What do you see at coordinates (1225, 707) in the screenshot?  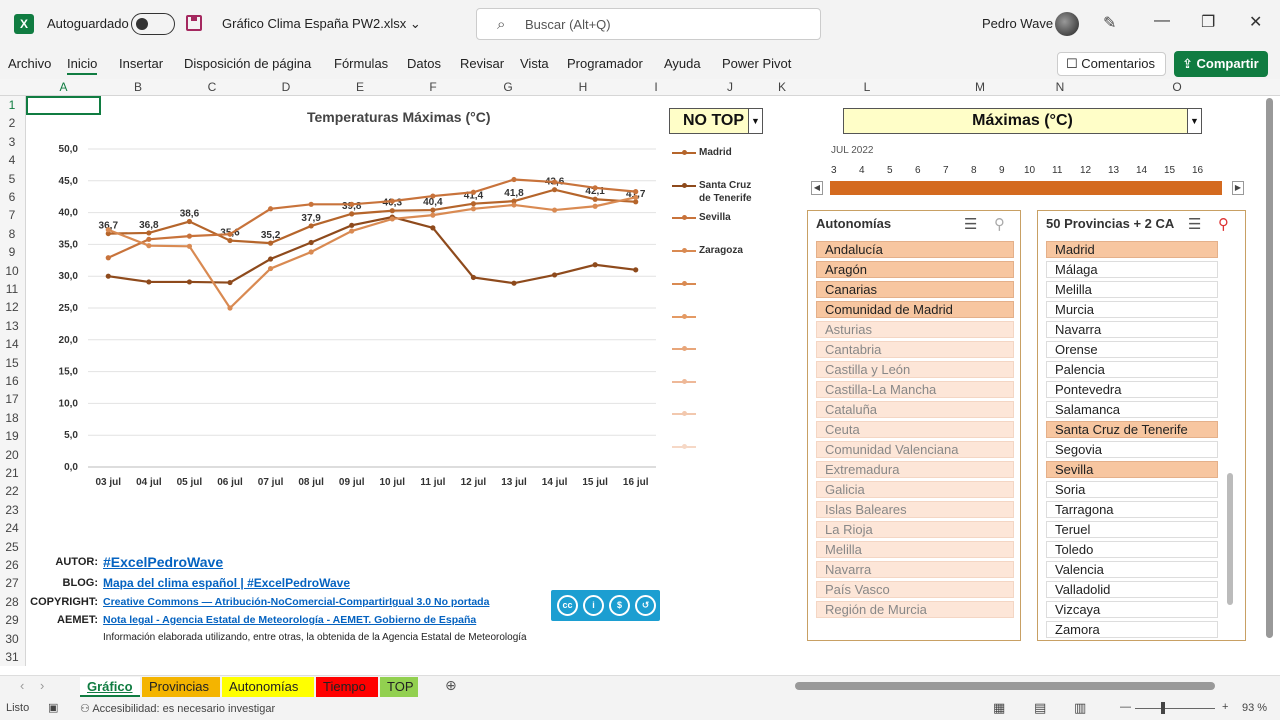 I see `zoom-in-icon: +` at bounding box center [1225, 707].